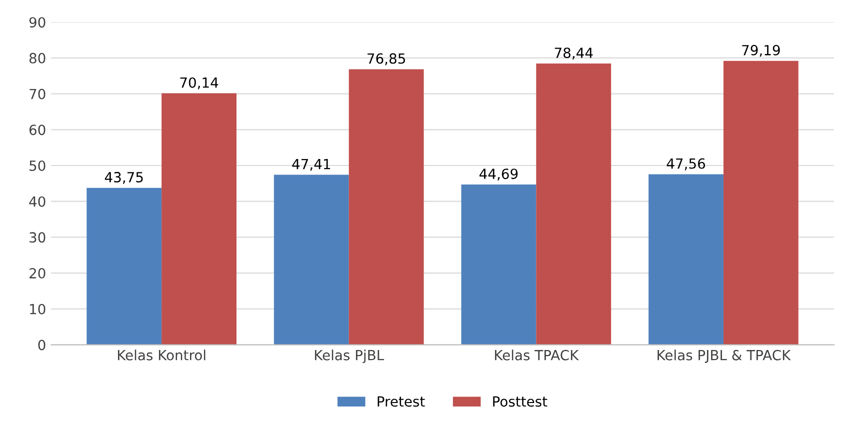  Describe the element at coordinates (199, 83) in the screenshot. I see `data-label: 70,14` at that location.